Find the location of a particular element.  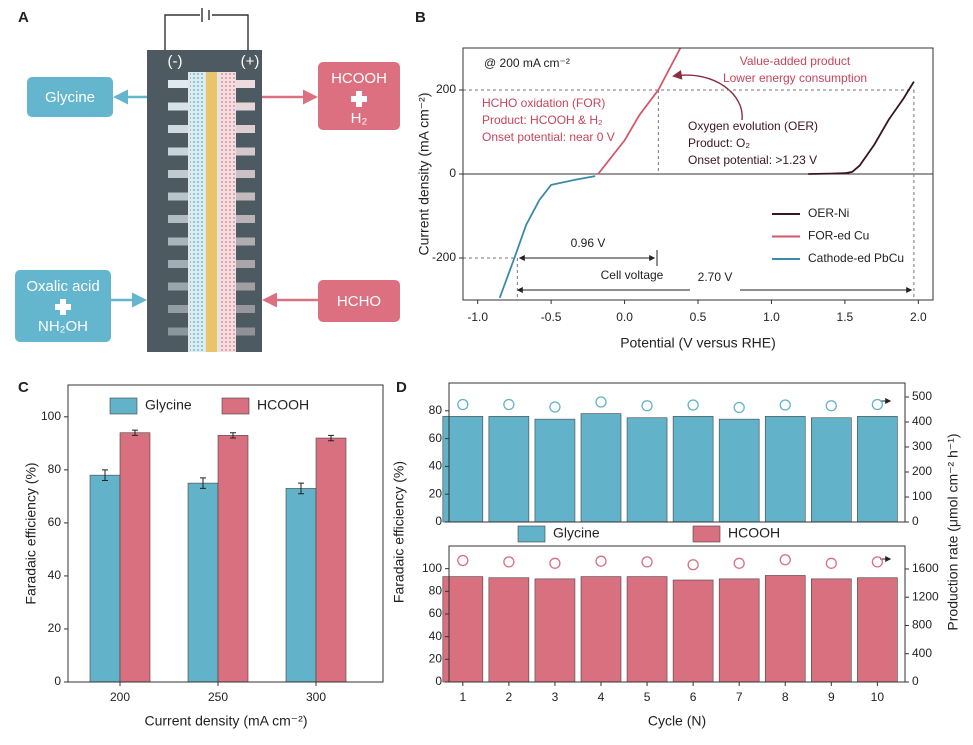

cathode-layer is located at coordinates (197, 212).